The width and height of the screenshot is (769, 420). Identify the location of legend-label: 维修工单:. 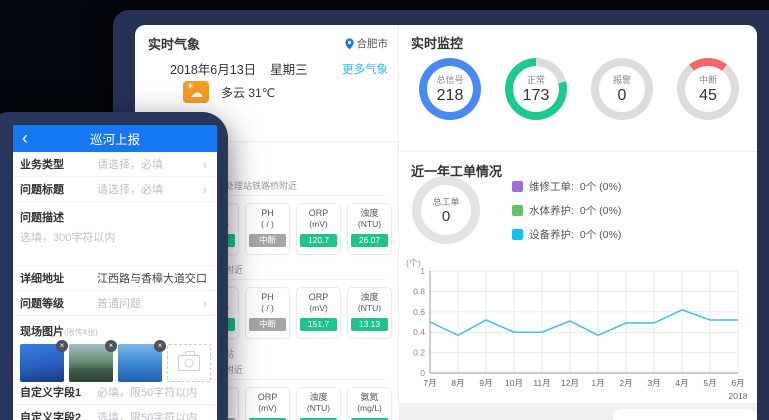
(551, 187).